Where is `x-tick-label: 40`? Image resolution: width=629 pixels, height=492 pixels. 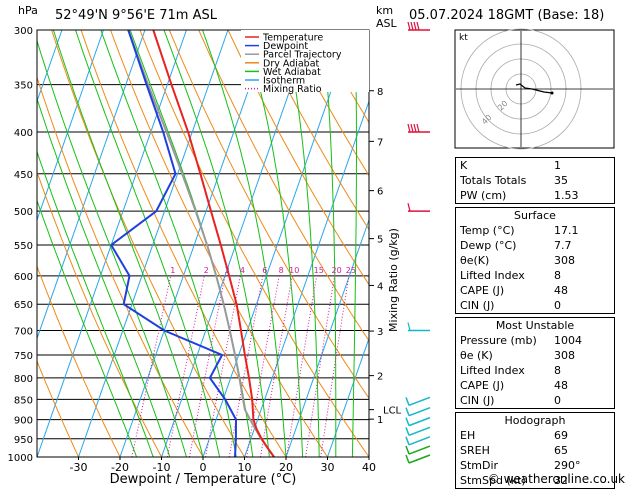
x-tick-label: 40 is located at coordinates (369, 467).